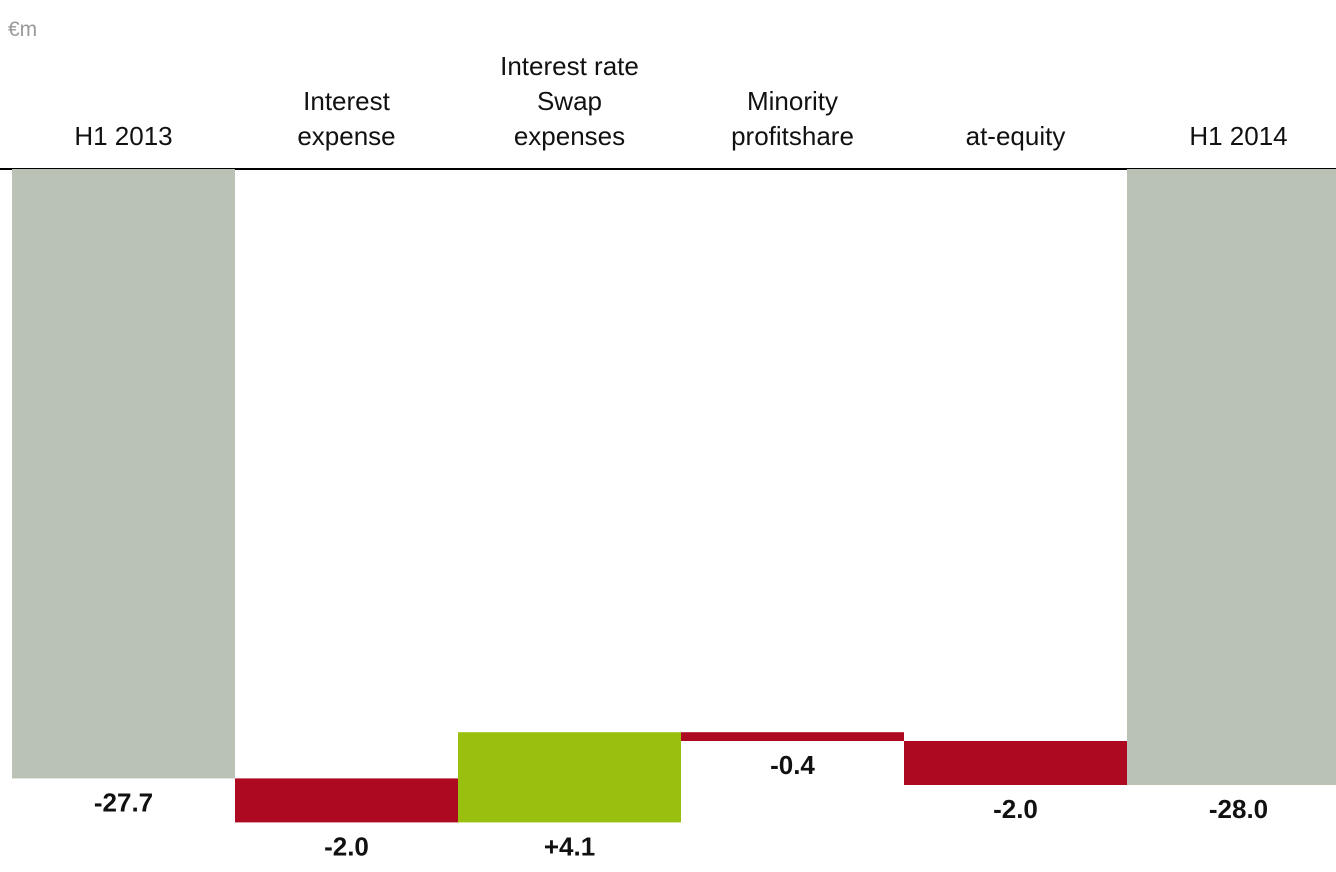 The width and height of the screenshot is (1336, 872). What do you see at coordinates (123, 802) in the screenshot?
I see `value-label-0: -27.7` at bounding box center [123, 802].